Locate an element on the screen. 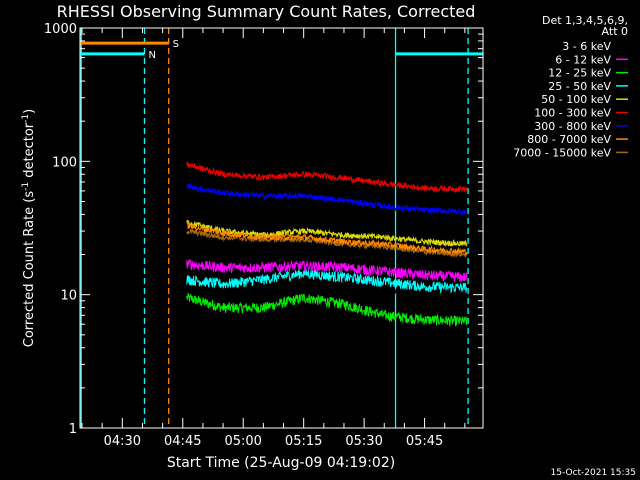 This screenshot has width=640, height=480. x-tick-label: 05:15 is located at coordinates (303, 441).